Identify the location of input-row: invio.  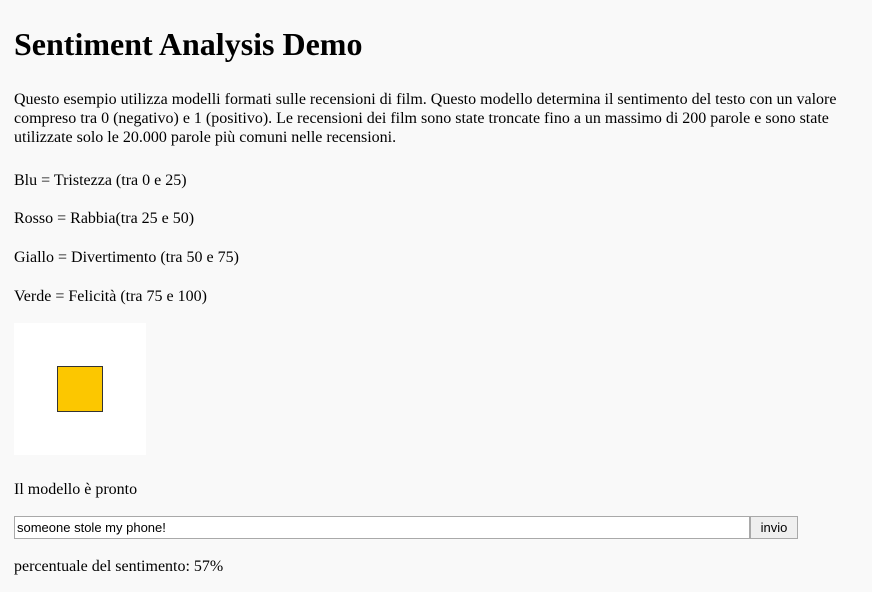
(407, 527).